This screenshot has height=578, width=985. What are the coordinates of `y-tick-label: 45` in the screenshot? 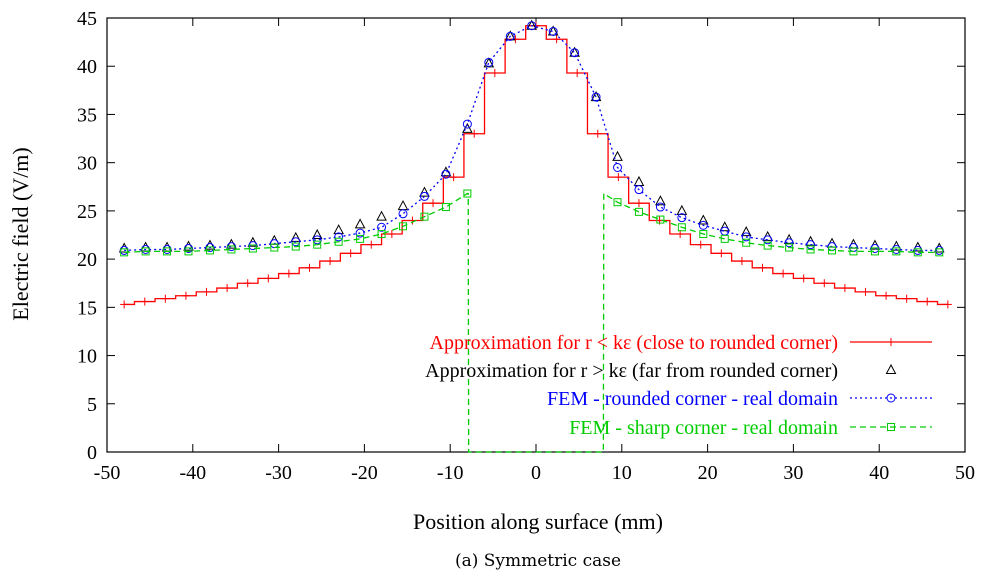 It's located at (87, 19).